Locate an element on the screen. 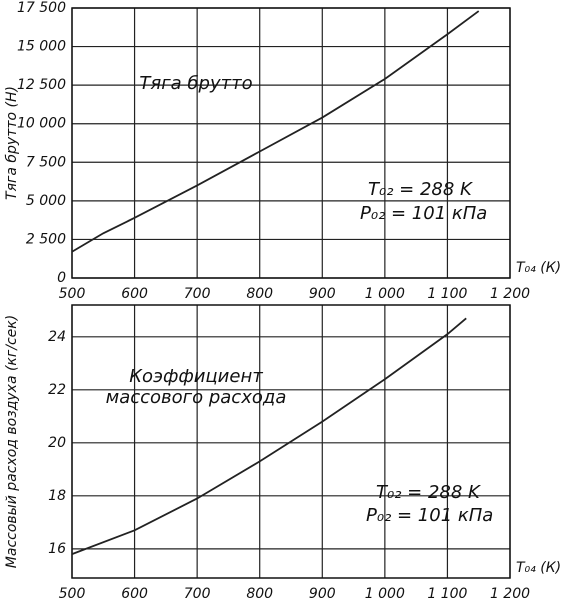 This screenshot has width=565, height=600. y-tick-label: 0 is located at coordinates (61, 278).